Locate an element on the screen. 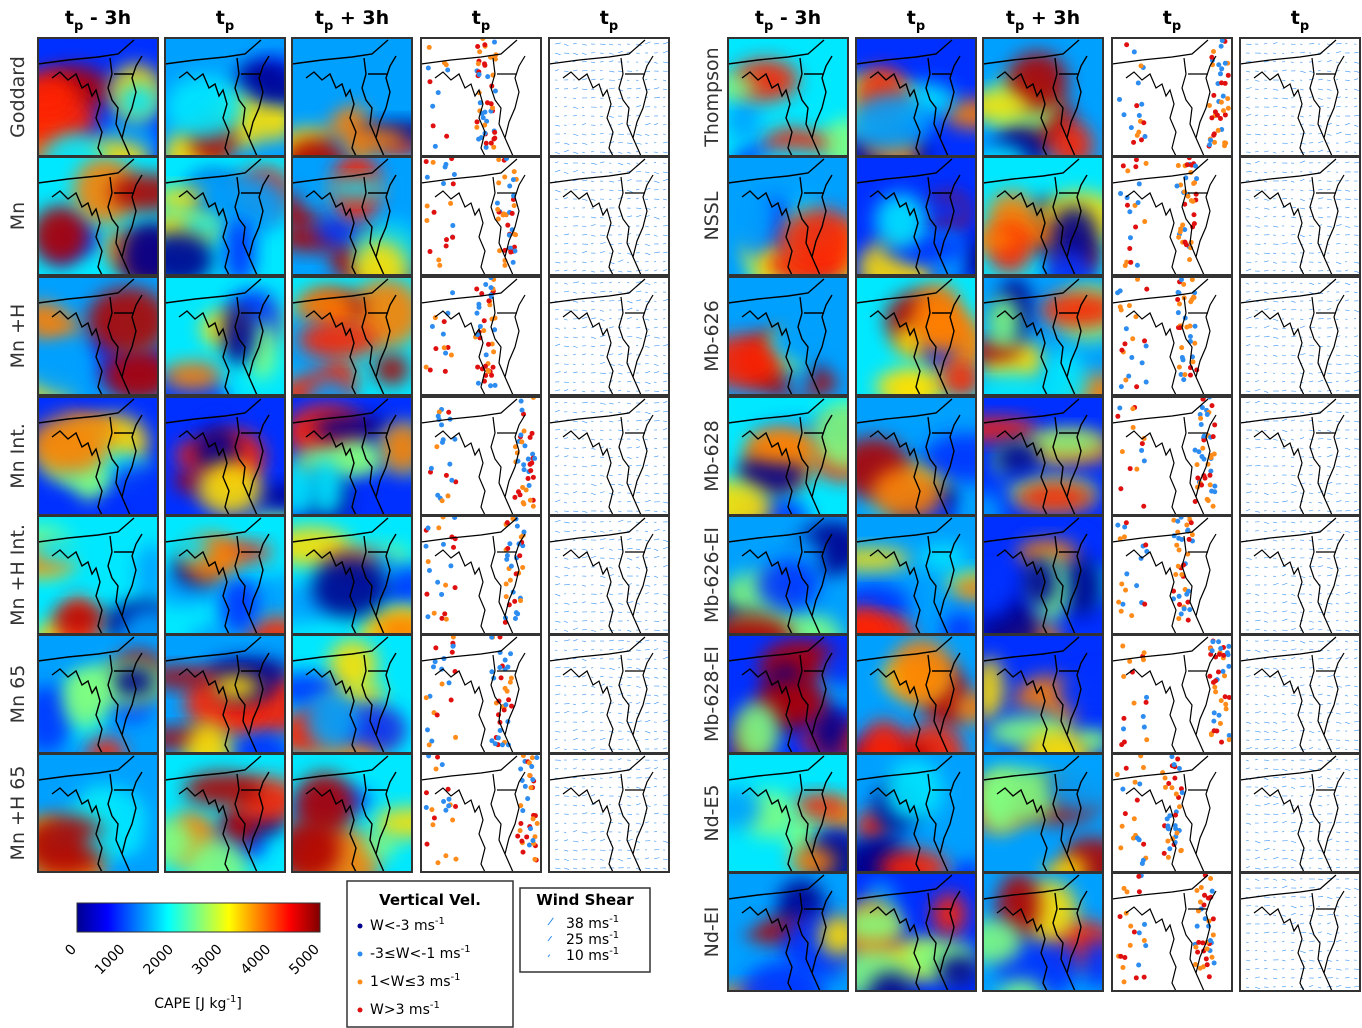 This screenshot has height=1028, width=1362. state-borders is located at coordinates (908, 98).